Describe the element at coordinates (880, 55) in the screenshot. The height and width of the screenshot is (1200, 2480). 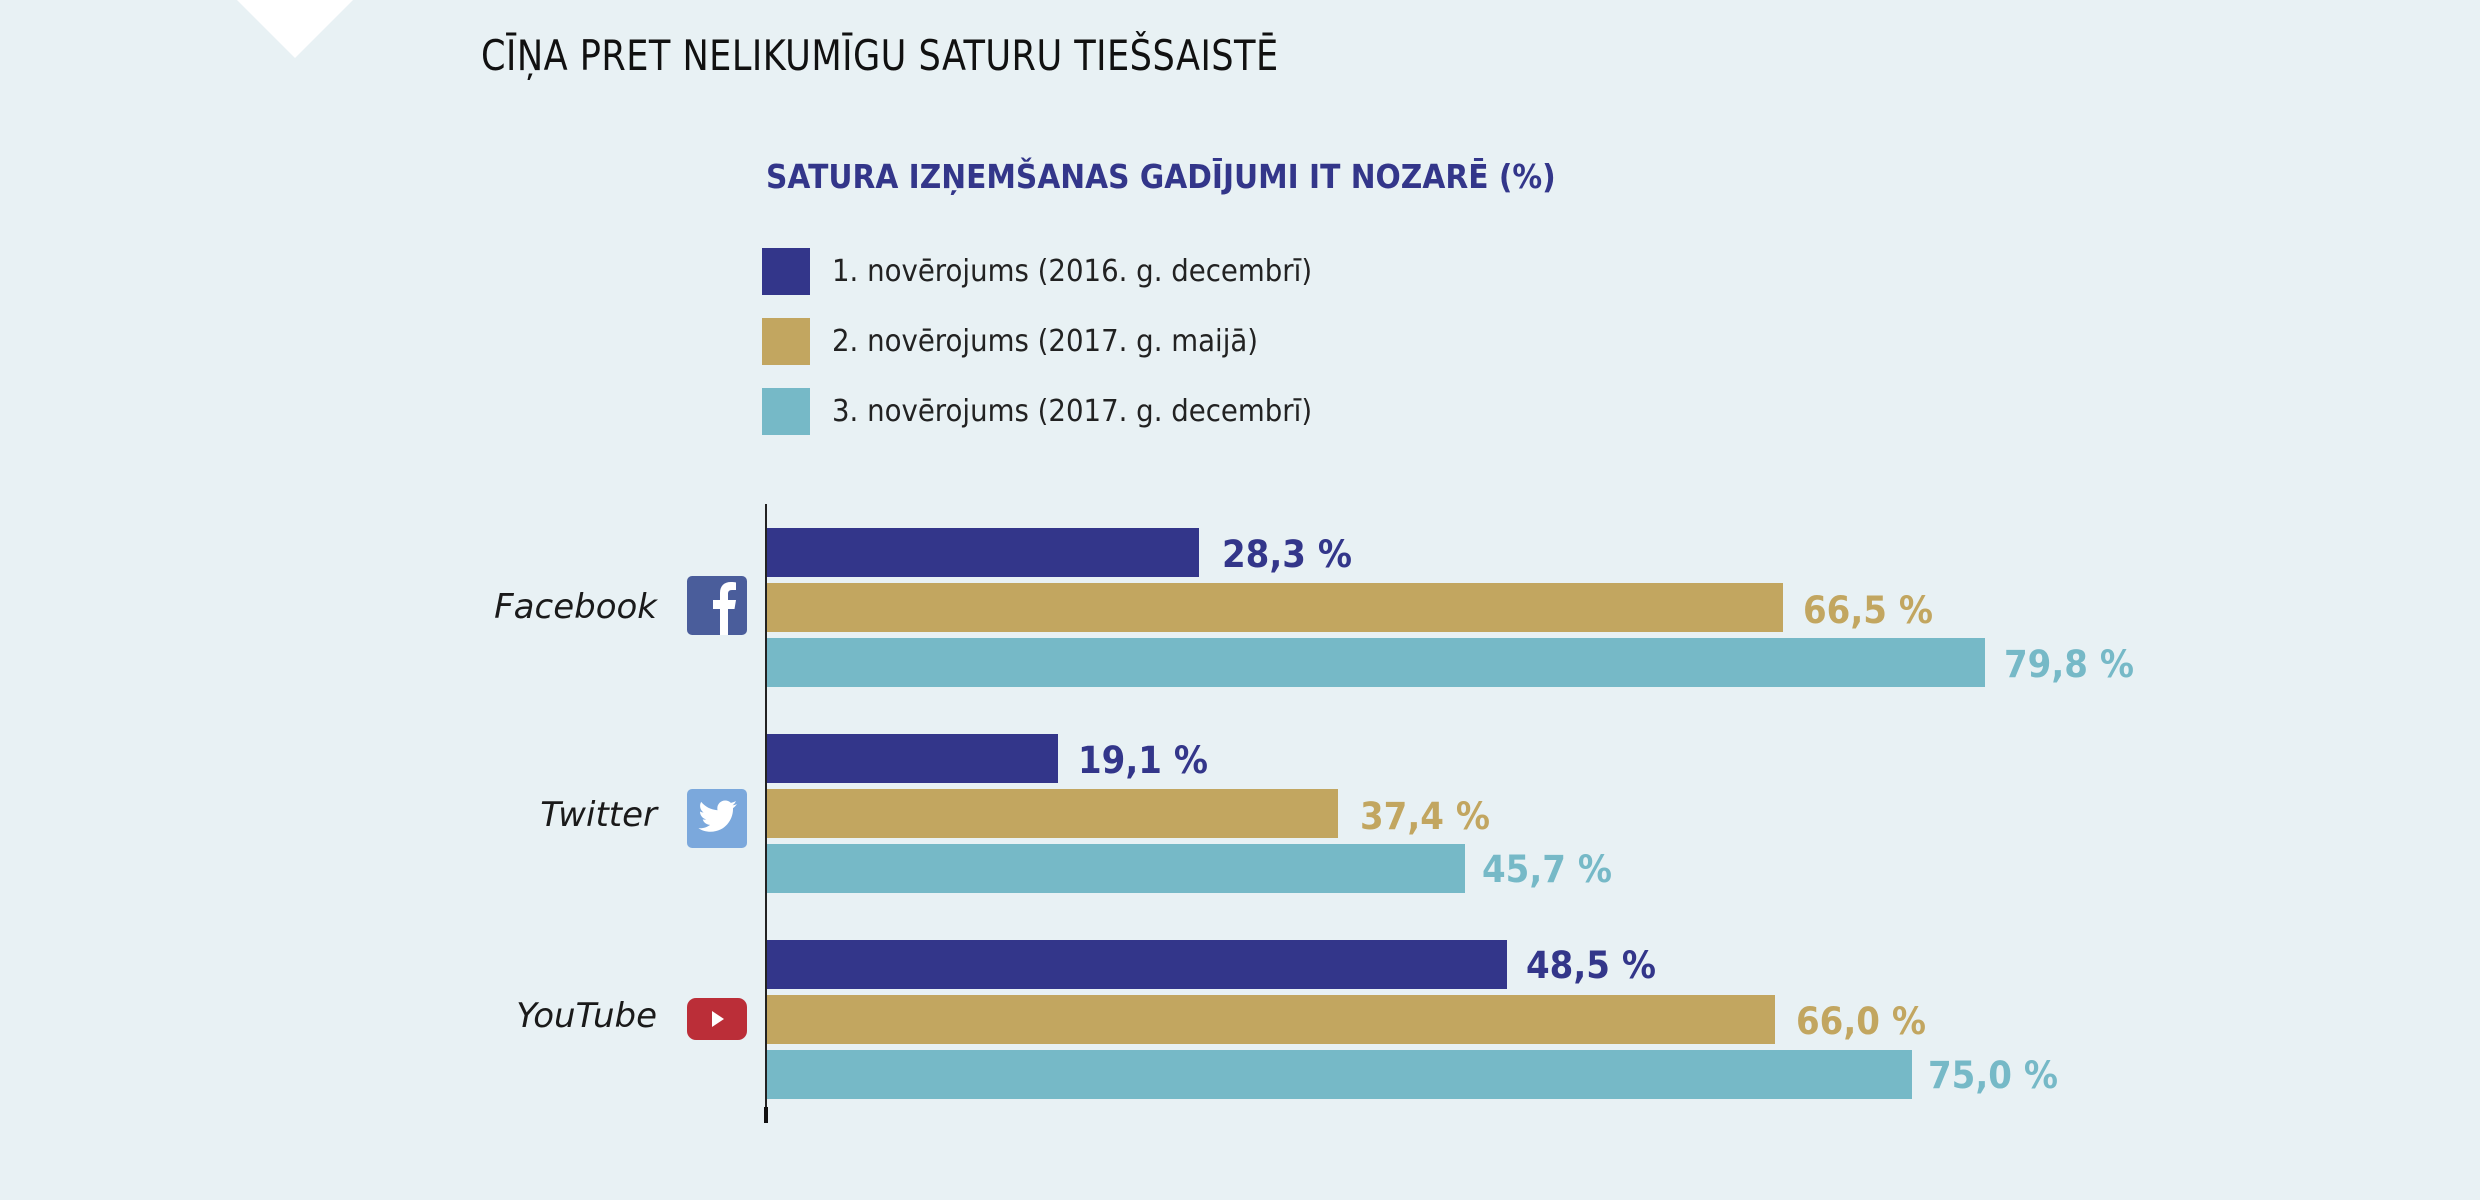
I see `page-title: CĪŅA PRET NELIKUMĪGU SATURU TIEŠSAISTĒ` at that location.